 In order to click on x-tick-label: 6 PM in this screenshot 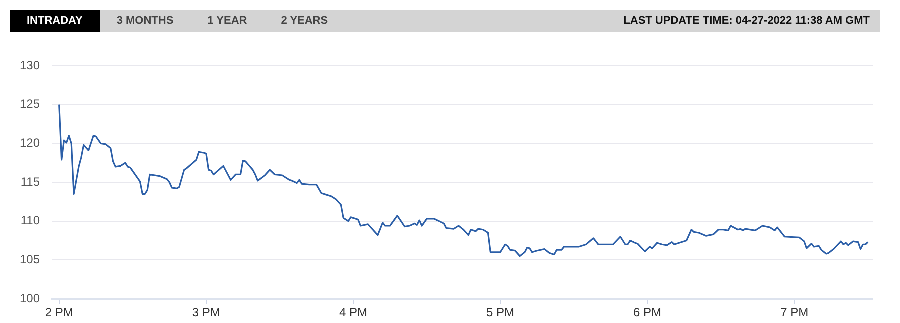, I will do `click(648, 313)`.